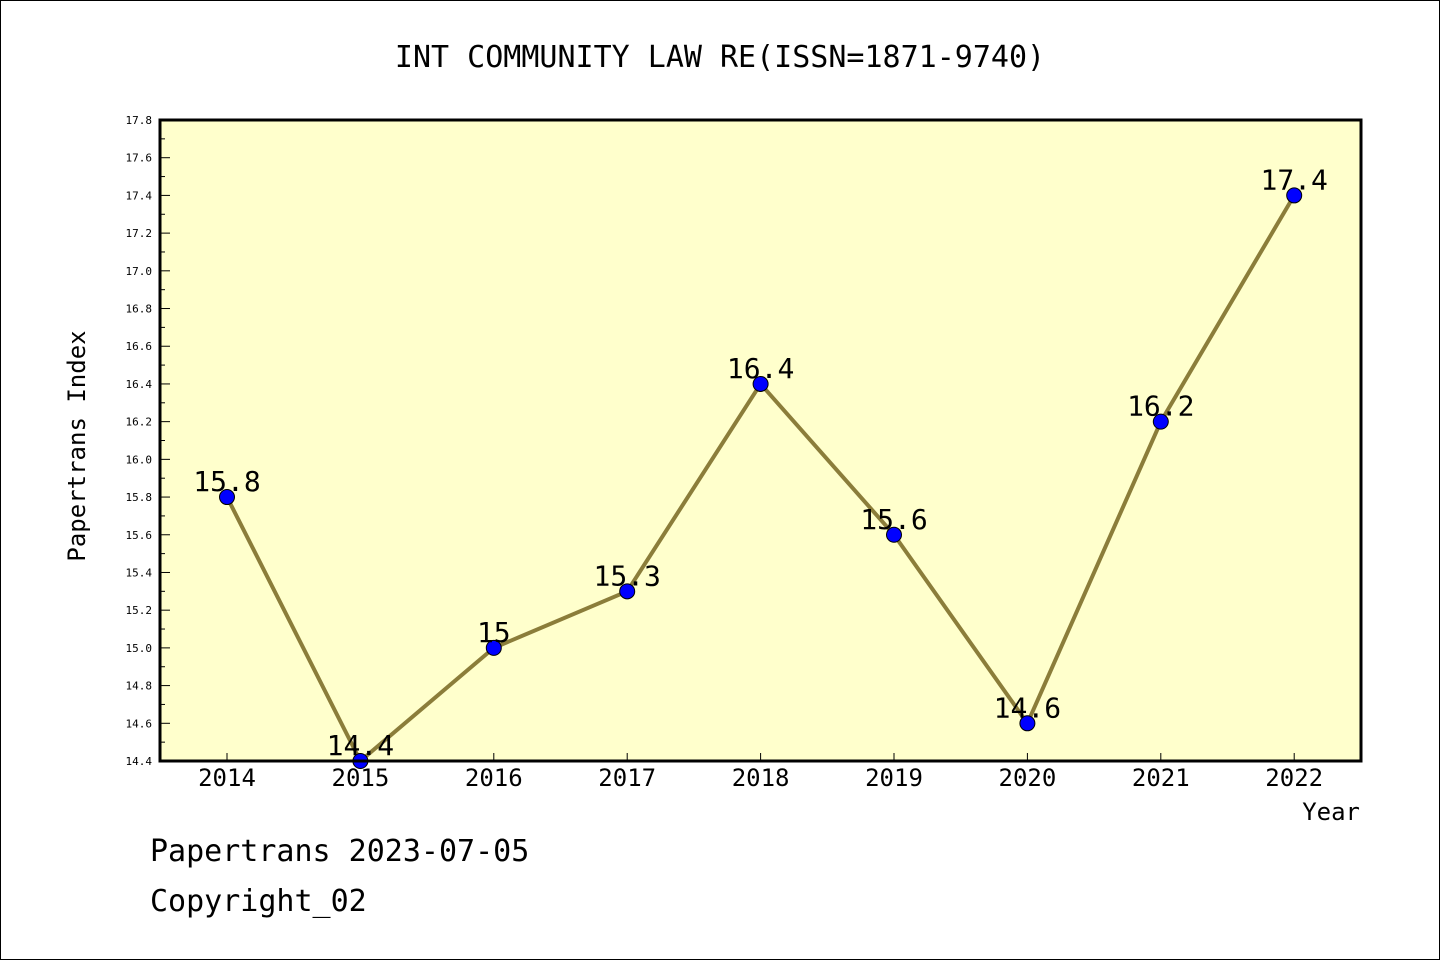 This screenshot has width=1440, height=960. What do you see at coordinates (139, 309) in the screenshot?
I see `y-tick-label: 16.8` at bounding box center [139, 309].